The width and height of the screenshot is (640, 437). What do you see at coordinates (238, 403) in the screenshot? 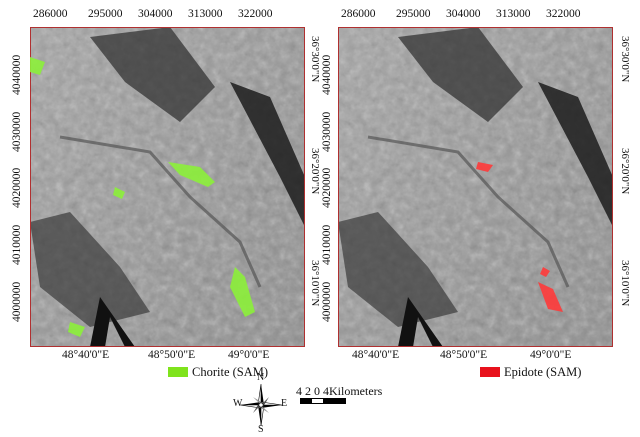
I see `compass-w: W` at bounding box center [238, 403].